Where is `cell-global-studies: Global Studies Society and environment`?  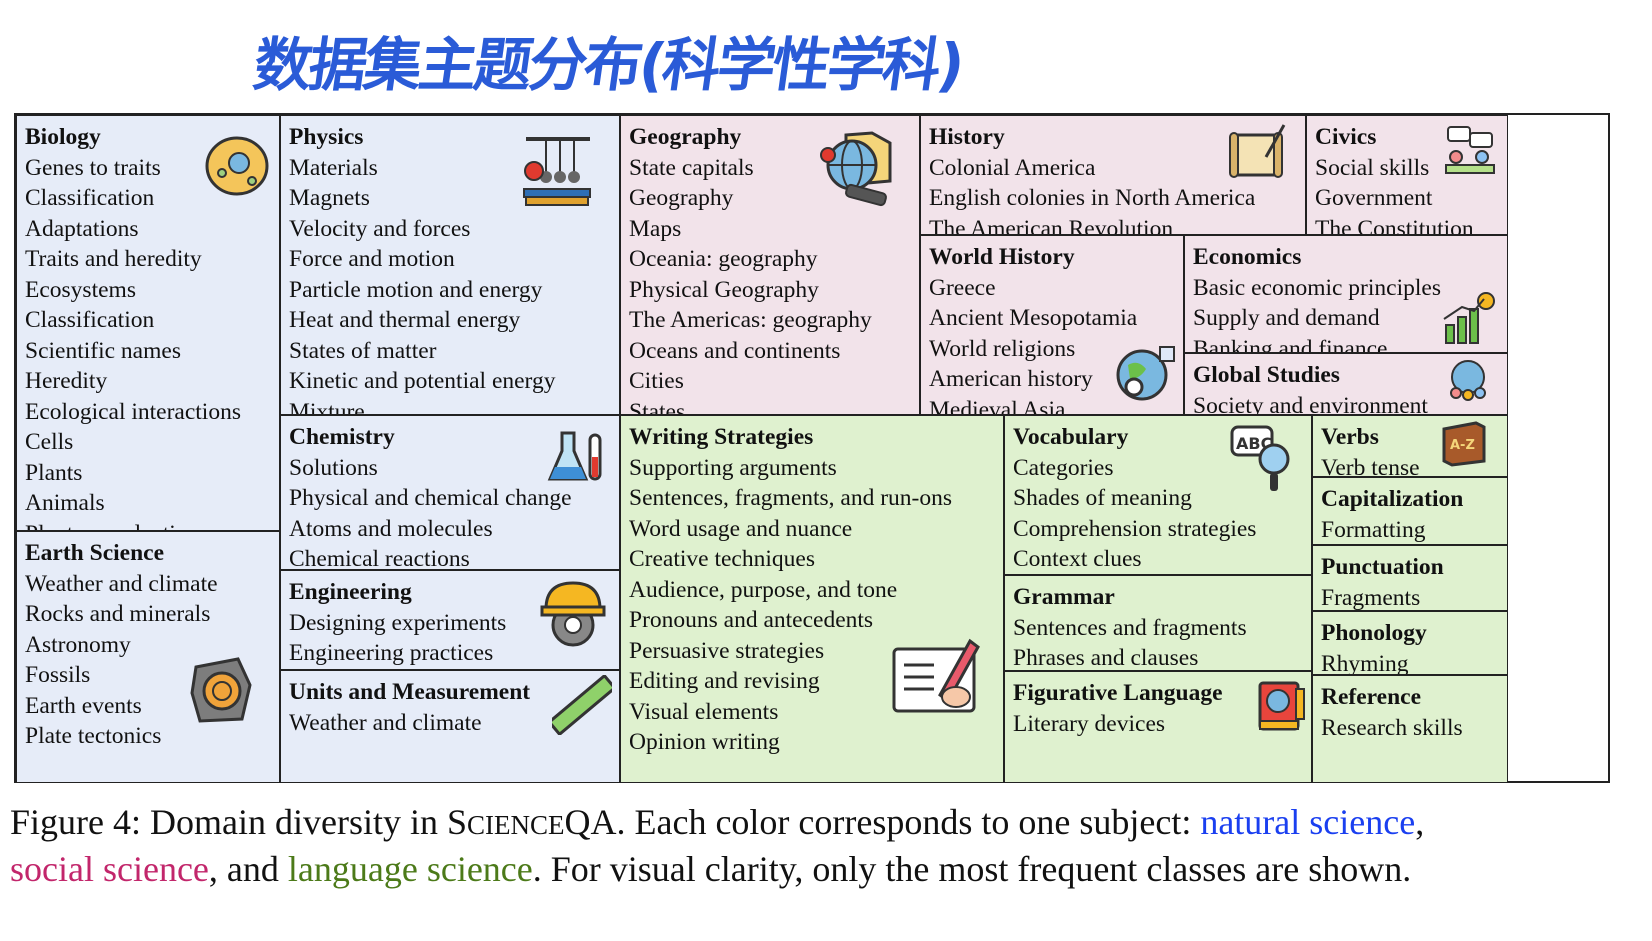 cell-global-studies: Global Studies Society and environment is located at coordinates (1346, 384).